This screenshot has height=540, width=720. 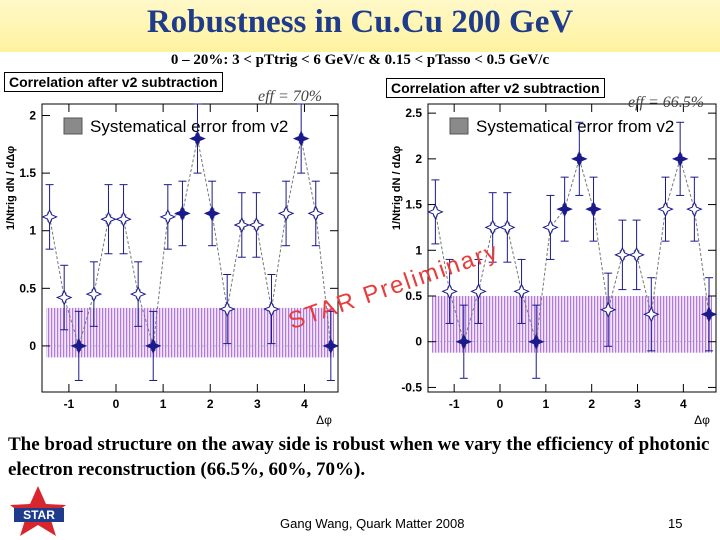 What do you see at coordinates (163, 404) in the screenshot?
I see `left-x-tick-label: 1` at bounding box center [163, 404].